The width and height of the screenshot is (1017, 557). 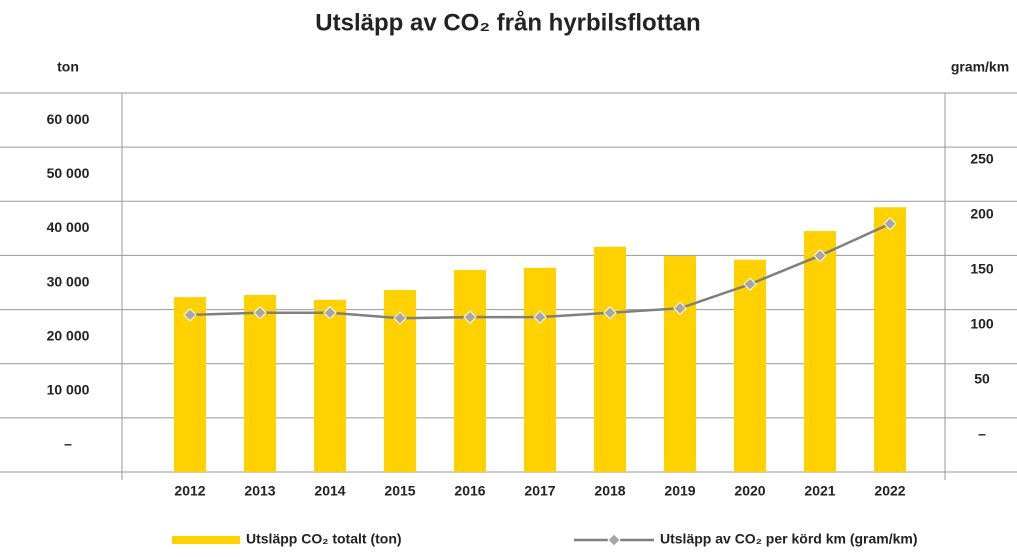 What do you see at coordinates (614, 540) in the screenshot?
I see `legend-marker` at bounding box center [614, 540].